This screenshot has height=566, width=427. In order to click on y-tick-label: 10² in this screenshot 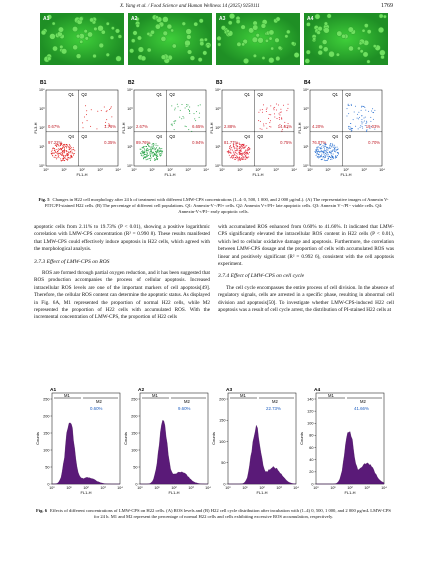, I will do `click(218, 128)`.